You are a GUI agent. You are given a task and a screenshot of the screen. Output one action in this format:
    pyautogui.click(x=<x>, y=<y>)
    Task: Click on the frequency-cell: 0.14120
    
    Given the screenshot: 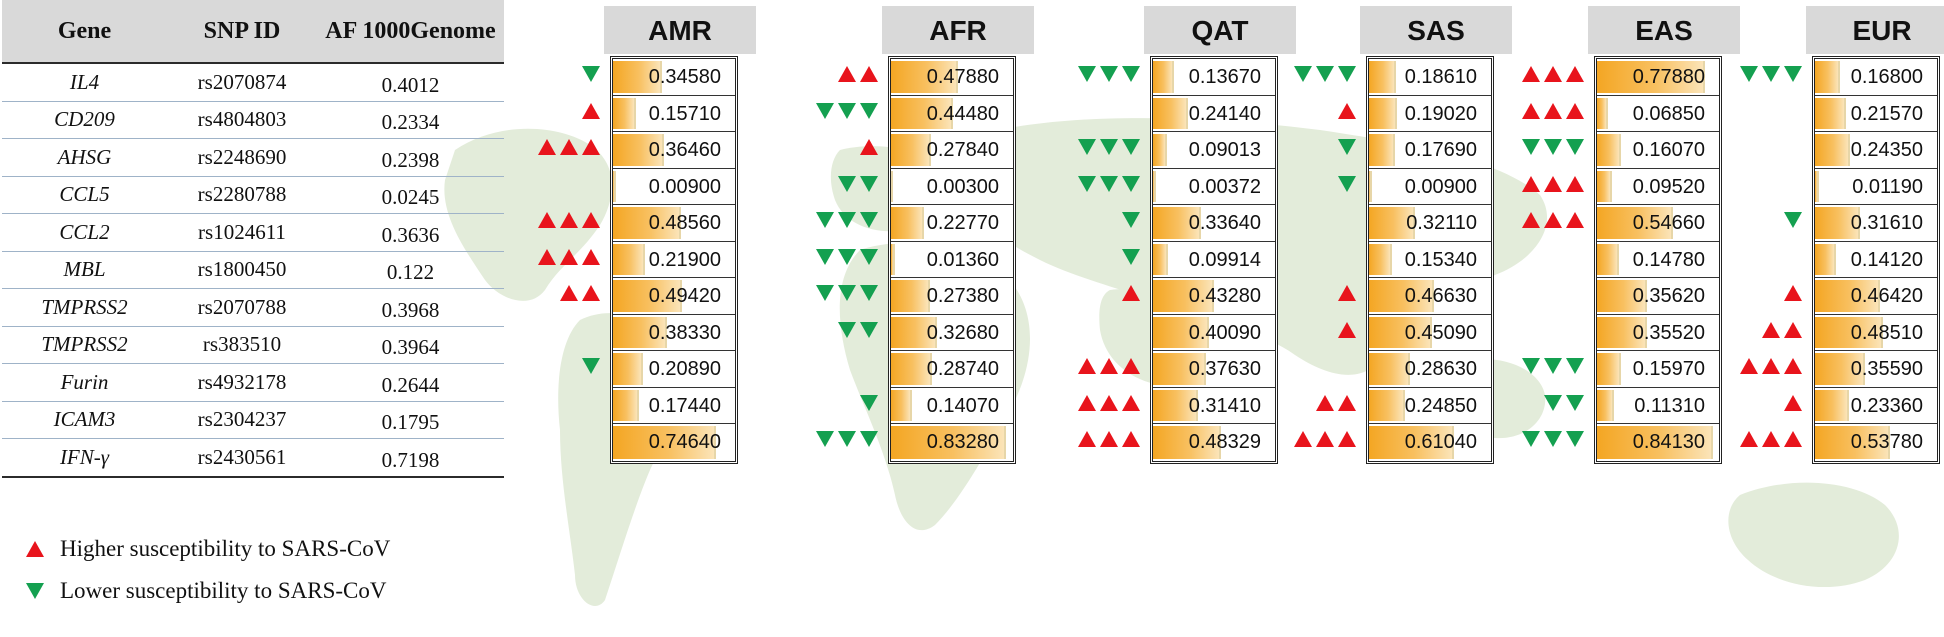 What is the action you would take?
    pyautogui.click(x=1876, y=260)
    